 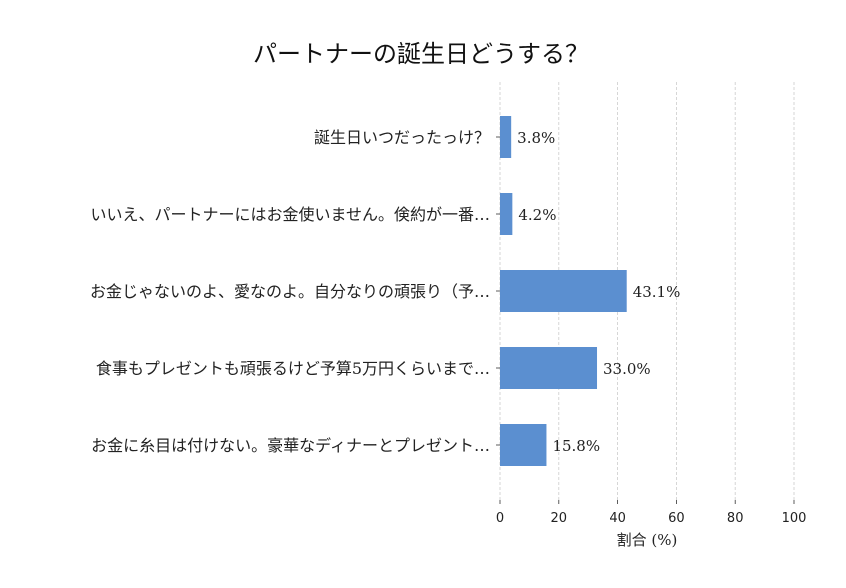 What do you see at coordinates (647, 540) in the screenshot?
I see `x-axis-label: 割合 (%)` at bounding box center [647, 540].